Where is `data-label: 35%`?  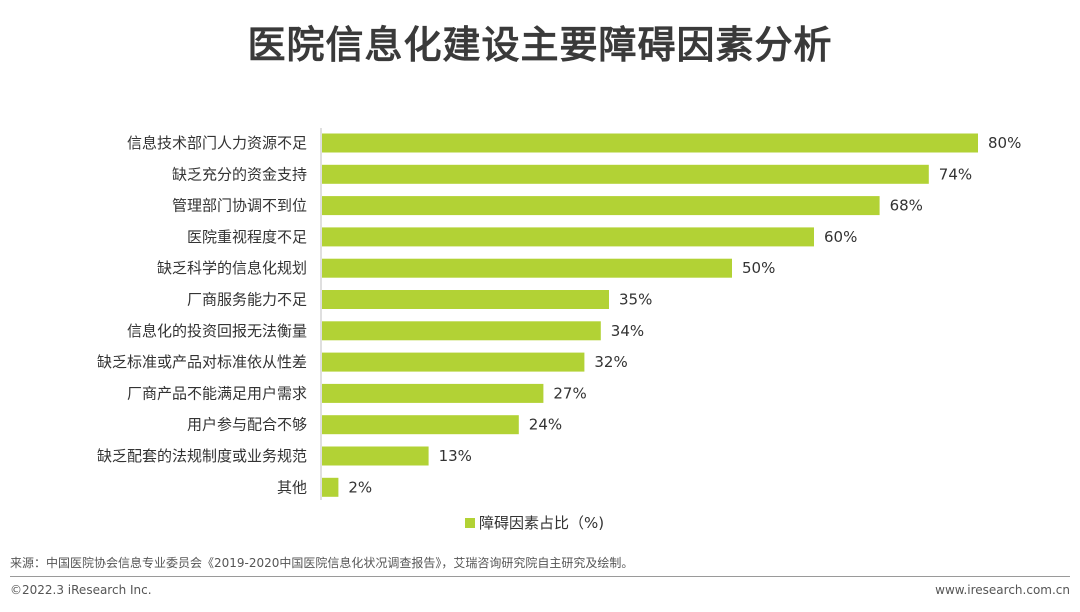
data-label: 35% is located at coordinates (635, 300).